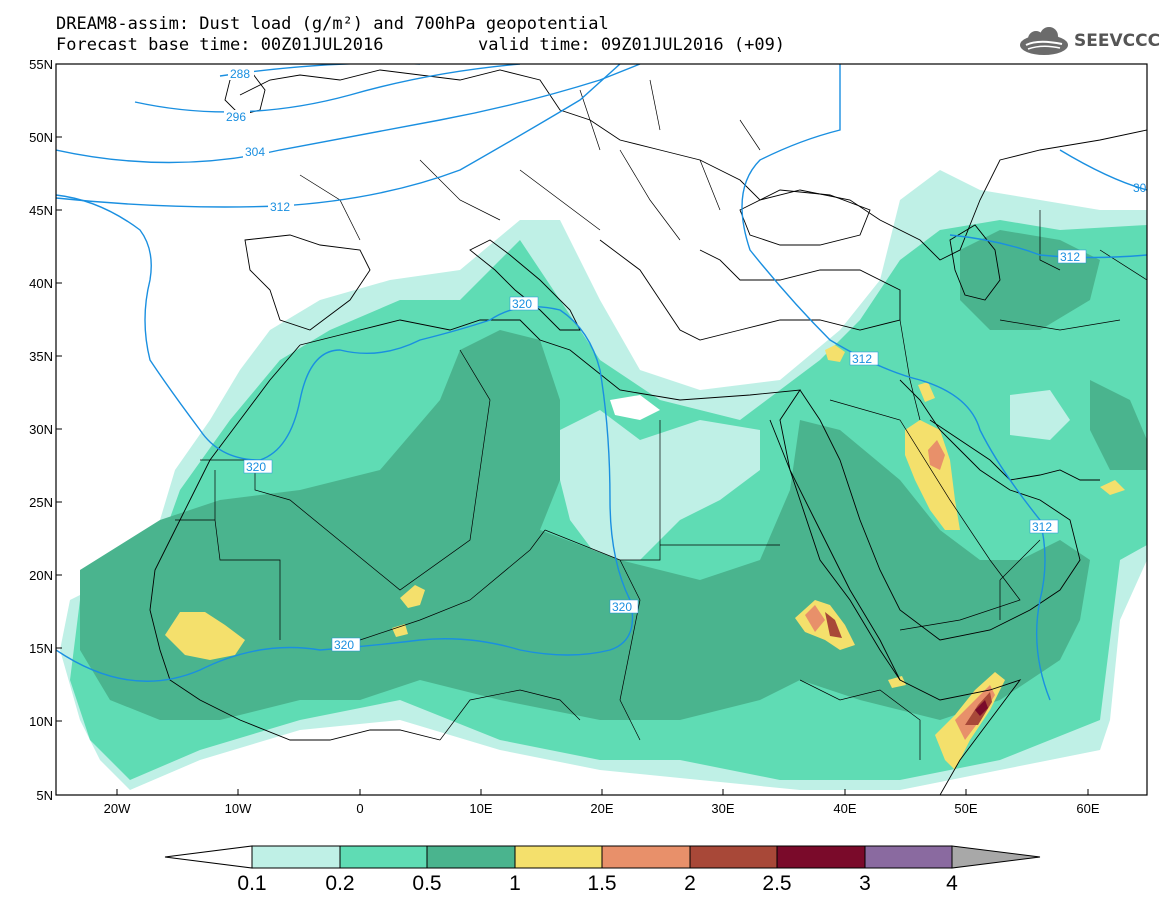 The image size is (1165, 907). What do you see at coordinates (41, 210) in the screenshot?
I see `lat-label: 45N` at bounding box center [41, 210].